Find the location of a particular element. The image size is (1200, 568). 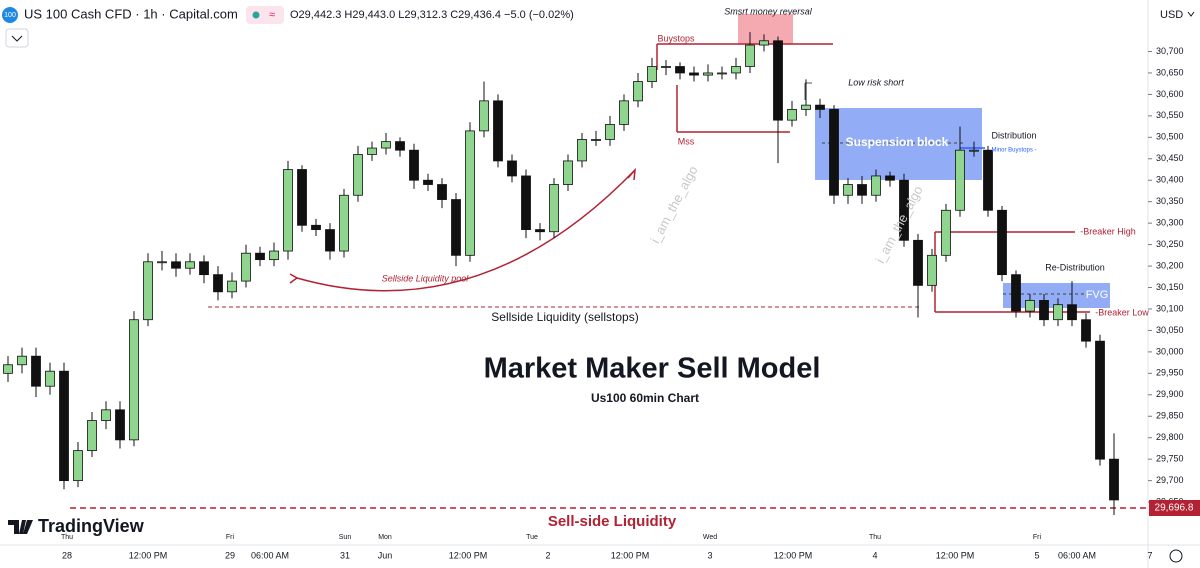

annotation: Mss is located at coordinates (686, 141).